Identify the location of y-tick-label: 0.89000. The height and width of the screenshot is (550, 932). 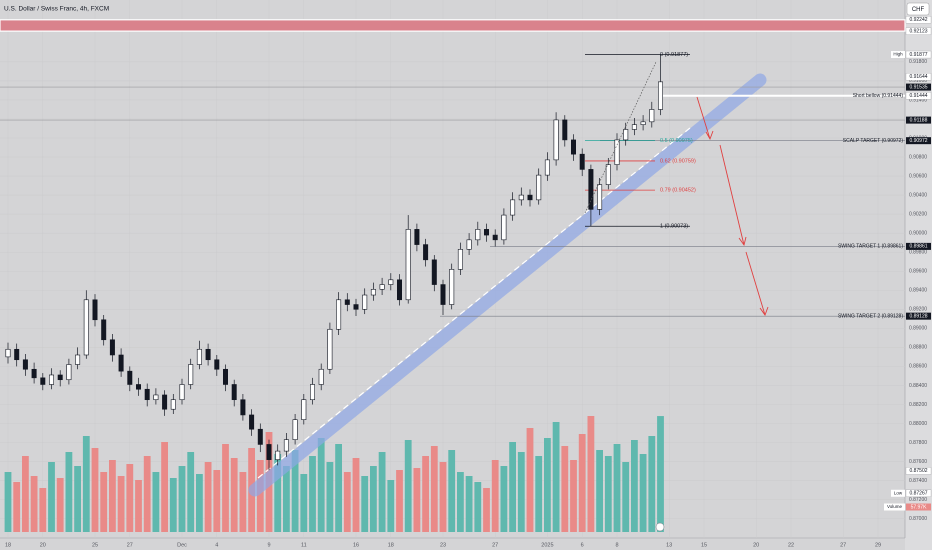
(918, 329).